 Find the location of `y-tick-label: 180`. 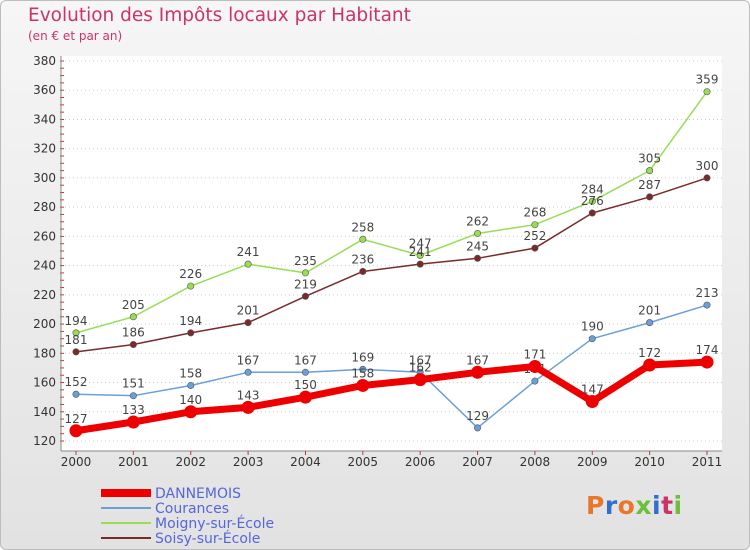

y-tick-label: 180 is located at coordinates (44, 353).